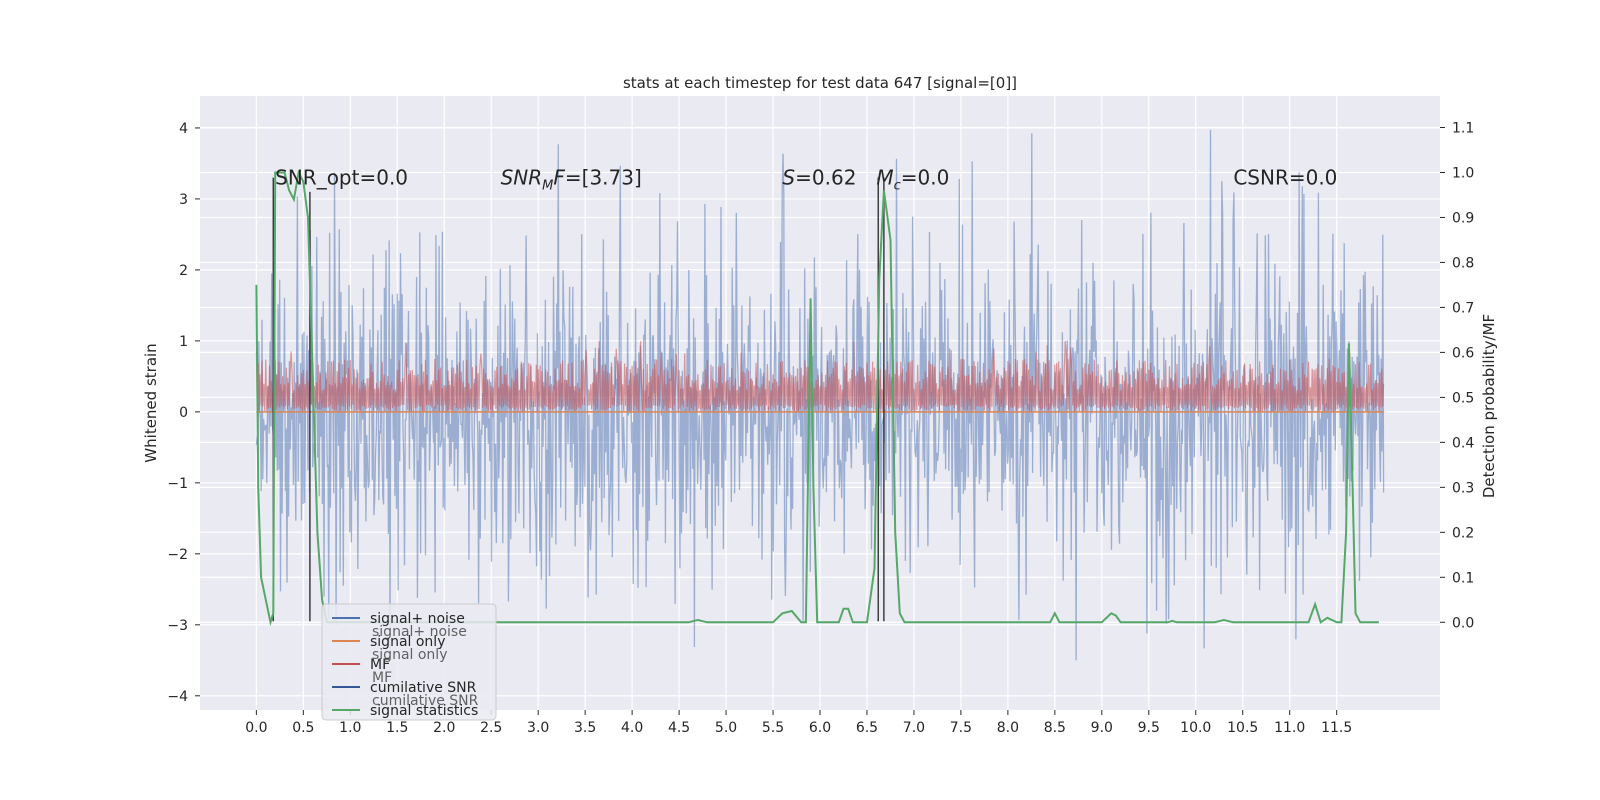 The height and width of the screenshot is (800, 1600). Describe the element at coordinates (773, 728) in the screenshot. I see `x-tick-label: 5.5` at that location.